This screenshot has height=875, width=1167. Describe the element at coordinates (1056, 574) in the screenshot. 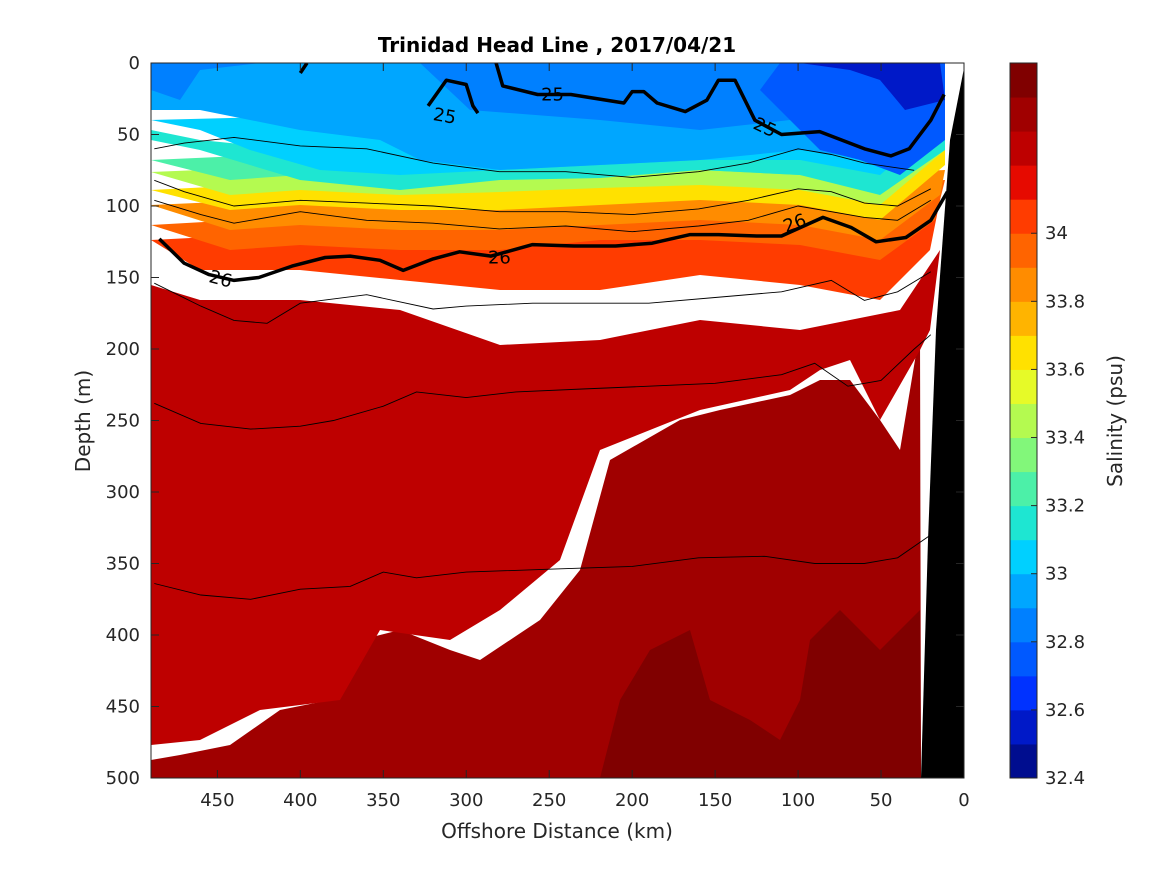

I see `colorbar-tick-label: 33` at that location.